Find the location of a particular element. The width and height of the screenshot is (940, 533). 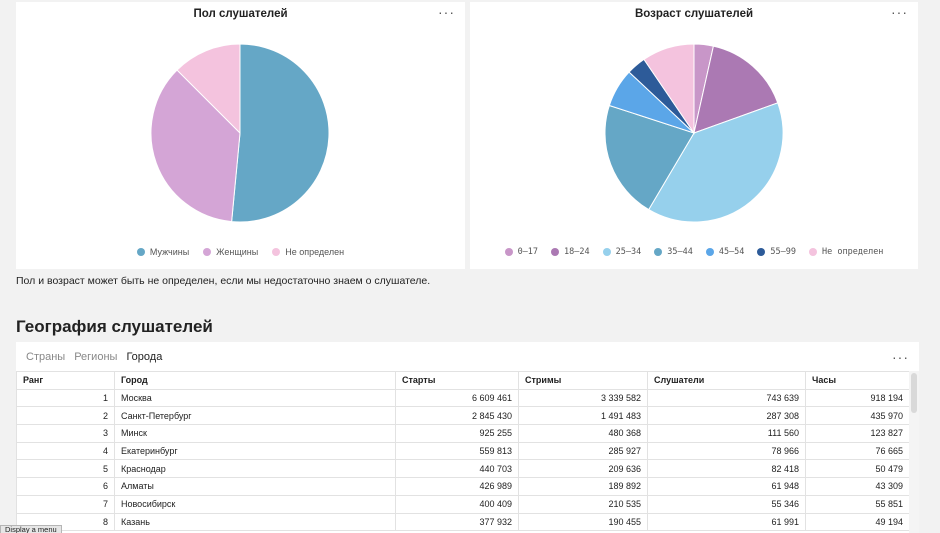

table-row: 5 Краснодар 440 703 209 636 82 418 50 479 is located at coordinates (463, 469).